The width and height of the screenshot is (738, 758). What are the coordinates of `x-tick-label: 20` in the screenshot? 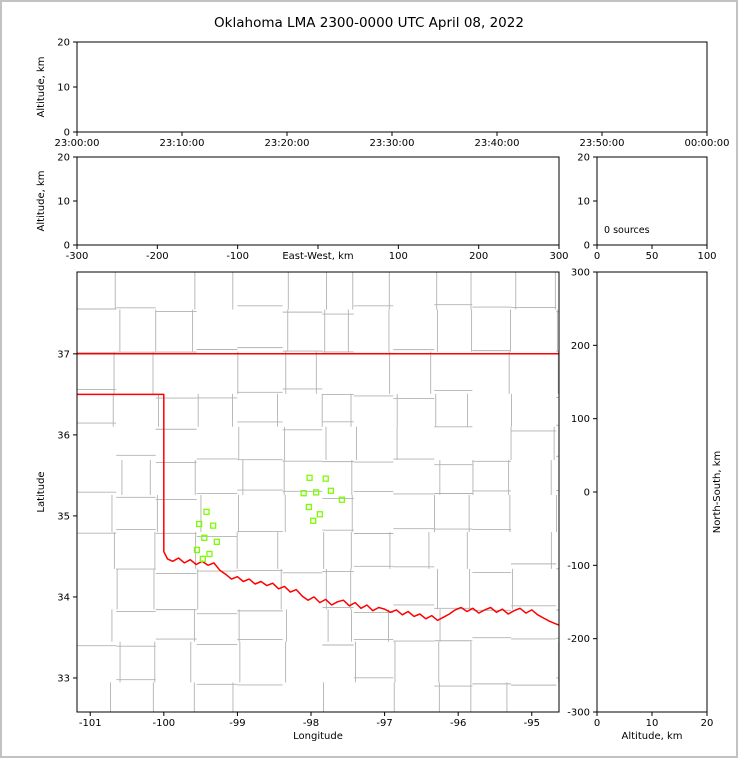 It's located at (707, 723).